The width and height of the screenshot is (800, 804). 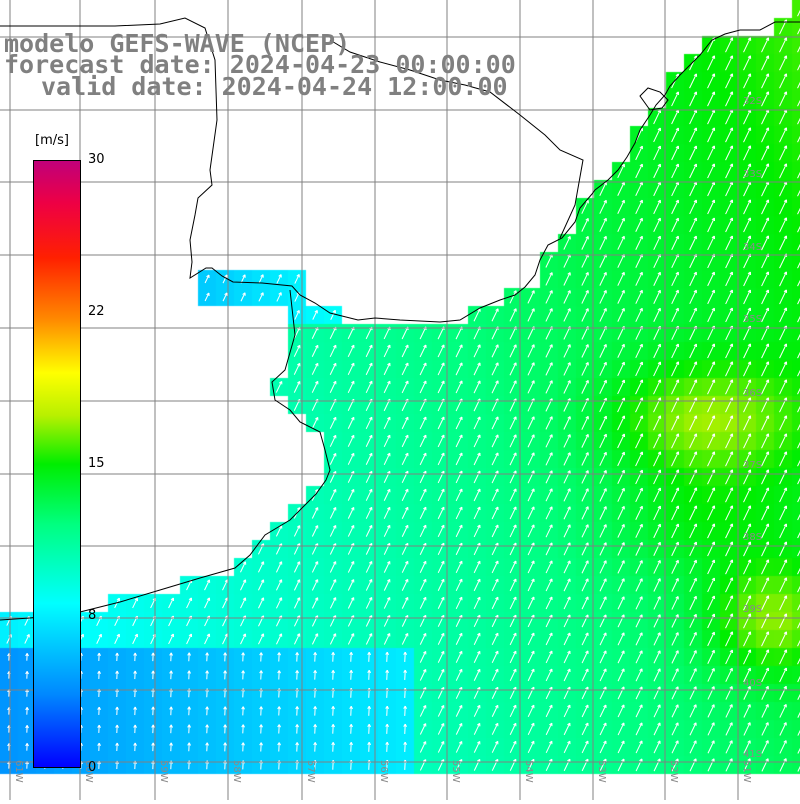 I want to click on latitude-label: 34S, so click(x=752, y=247).